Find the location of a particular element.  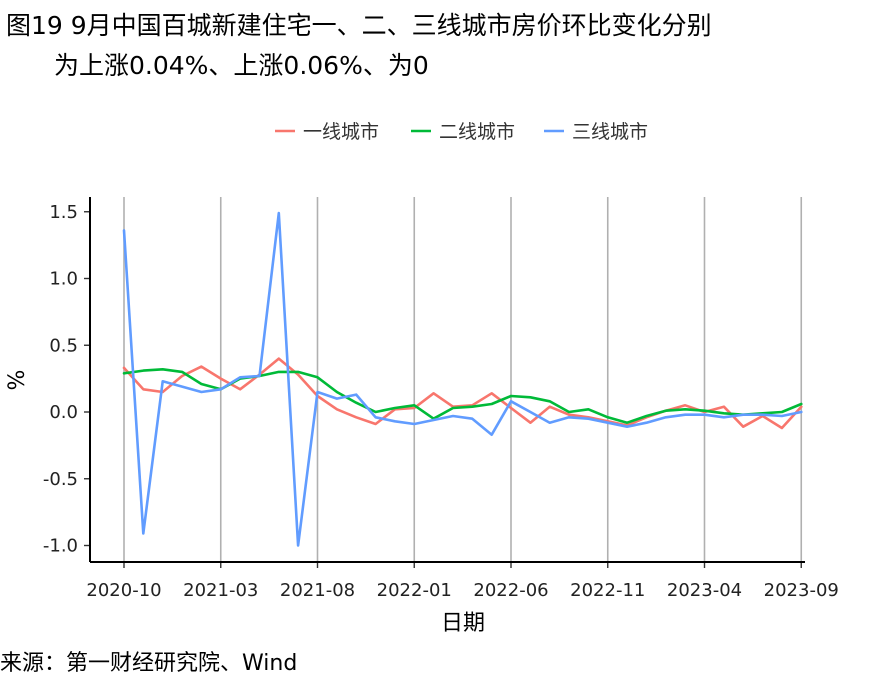

x-tick-label: 2021-08 is located at coordinates (317, 590).